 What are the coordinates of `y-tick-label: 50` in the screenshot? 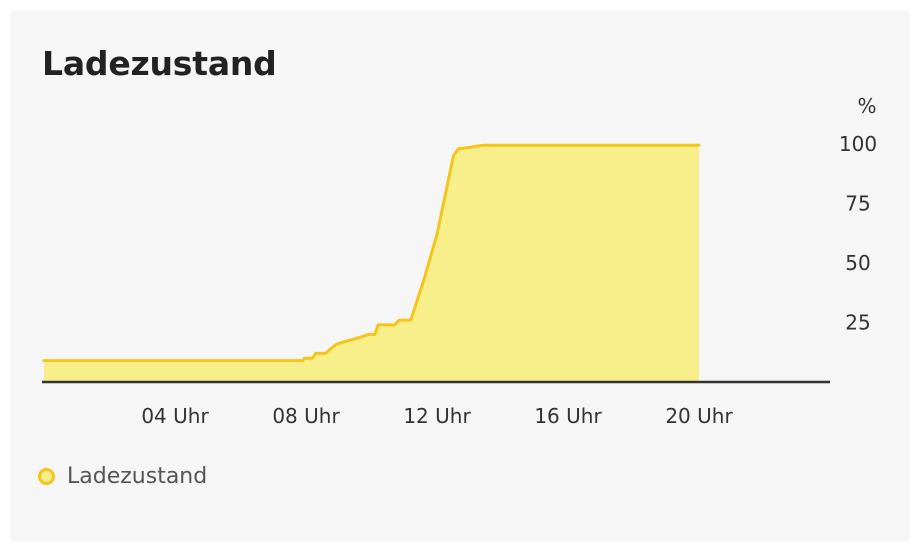 It's located at (857, 263).